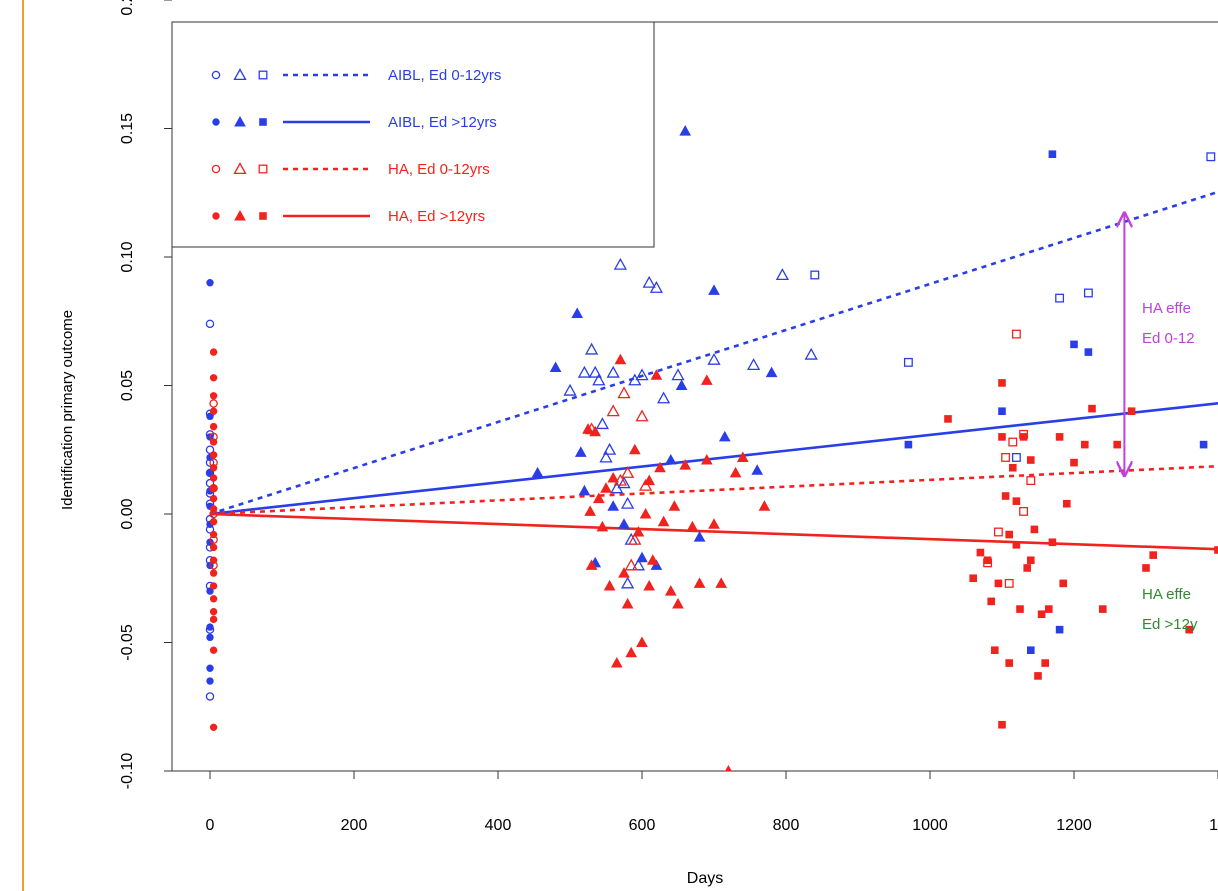  What do you see at coordinates (1161, 423) in the screenshot?
I see `annotations: HA effe Ed 0-12 HA effe Ed >12y` at bounding box center [1161, 423].